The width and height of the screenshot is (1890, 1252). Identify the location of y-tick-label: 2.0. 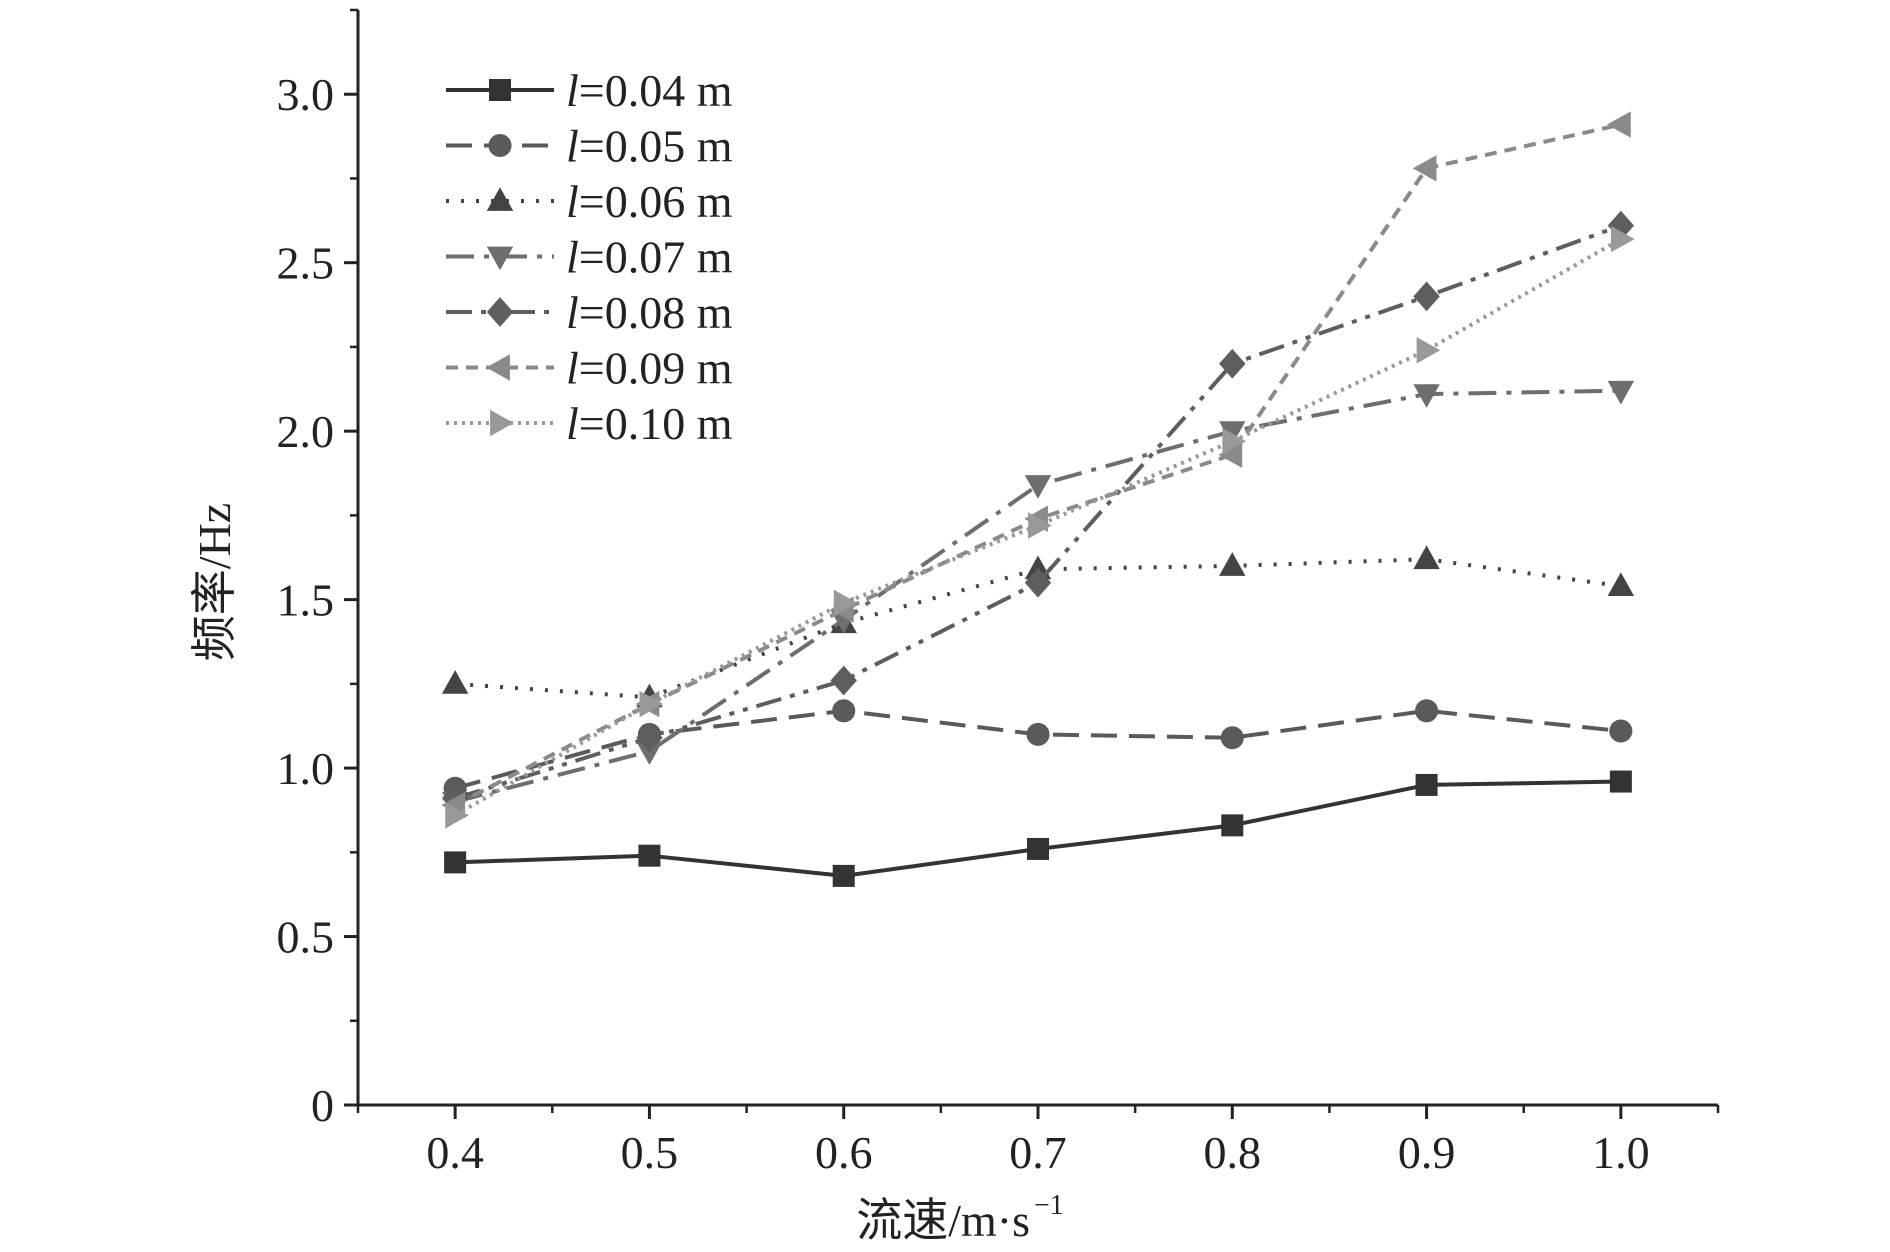
(306, 431).